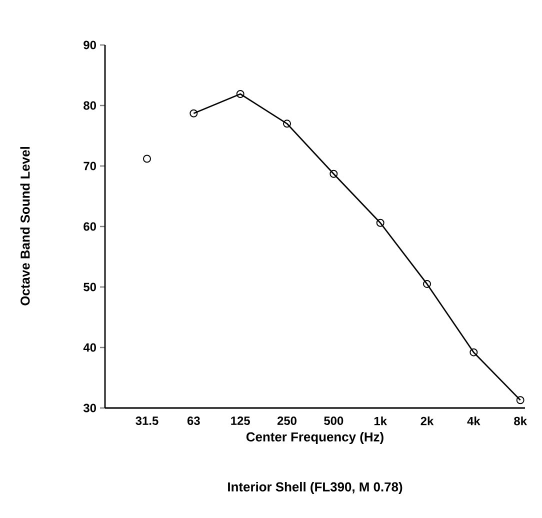 The width and height of the screenshot is (542, 518). Describe the element at coordinates (193, 421) in the screenshot. I see `x-tick-label: 63` at that location.